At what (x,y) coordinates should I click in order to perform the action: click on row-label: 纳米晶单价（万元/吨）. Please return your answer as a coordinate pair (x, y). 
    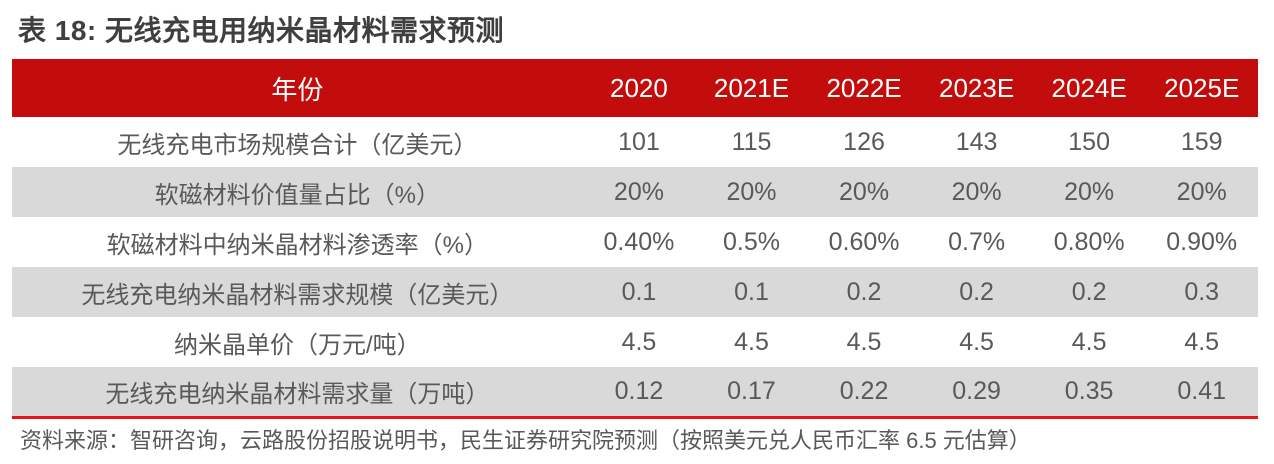
    Looking at the image, I should click on (297, 342).